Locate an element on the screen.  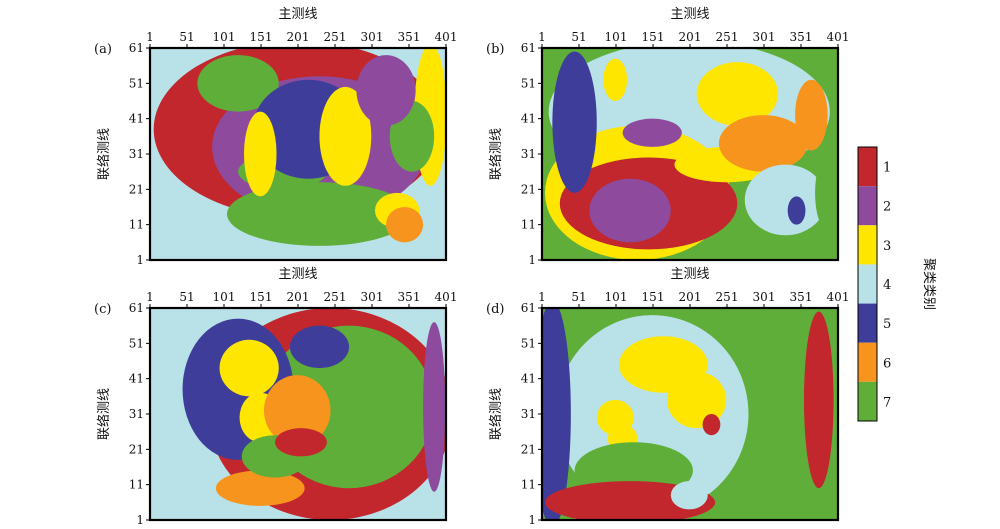
legend-label: 7 is located at coordinates (887, 402).